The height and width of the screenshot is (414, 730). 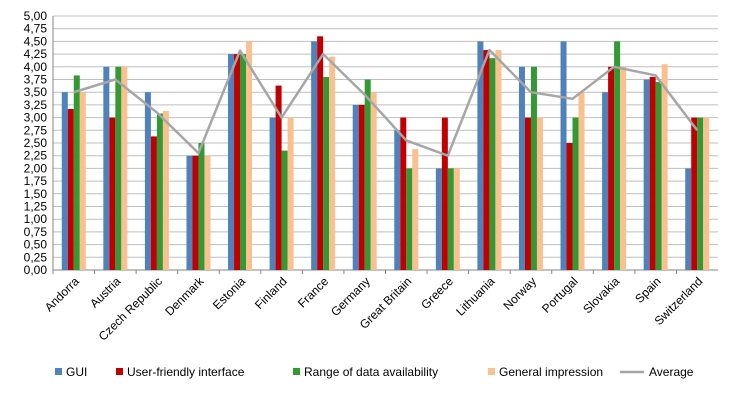 I want to click on y-tick-label: 3,00, so click(x=36, y=118).